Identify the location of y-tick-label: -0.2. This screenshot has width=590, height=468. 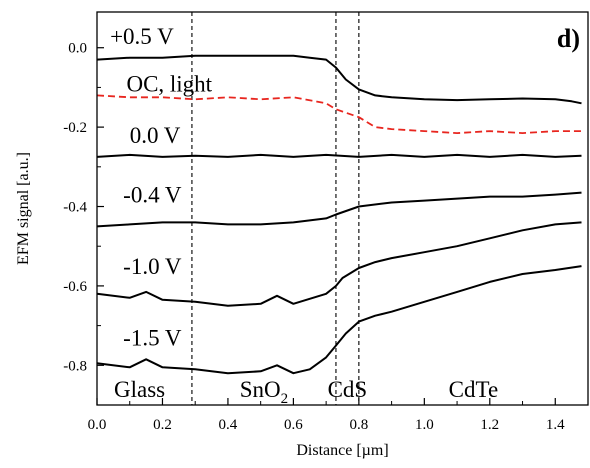
(75, 128).